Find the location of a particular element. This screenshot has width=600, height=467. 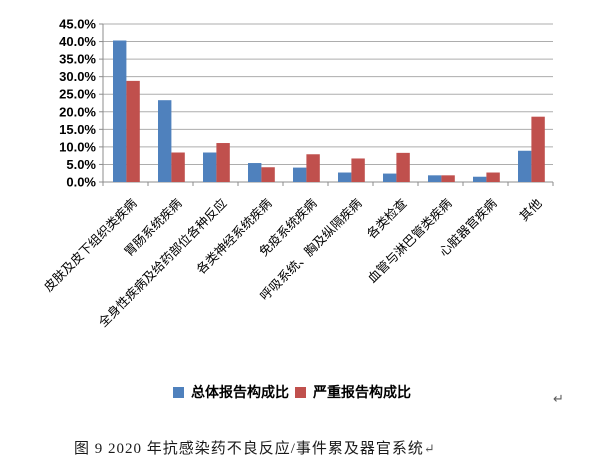

bar-总体报告构成比-全身性疾病及给药部位各种反应 is located at coordinates (210, 167).